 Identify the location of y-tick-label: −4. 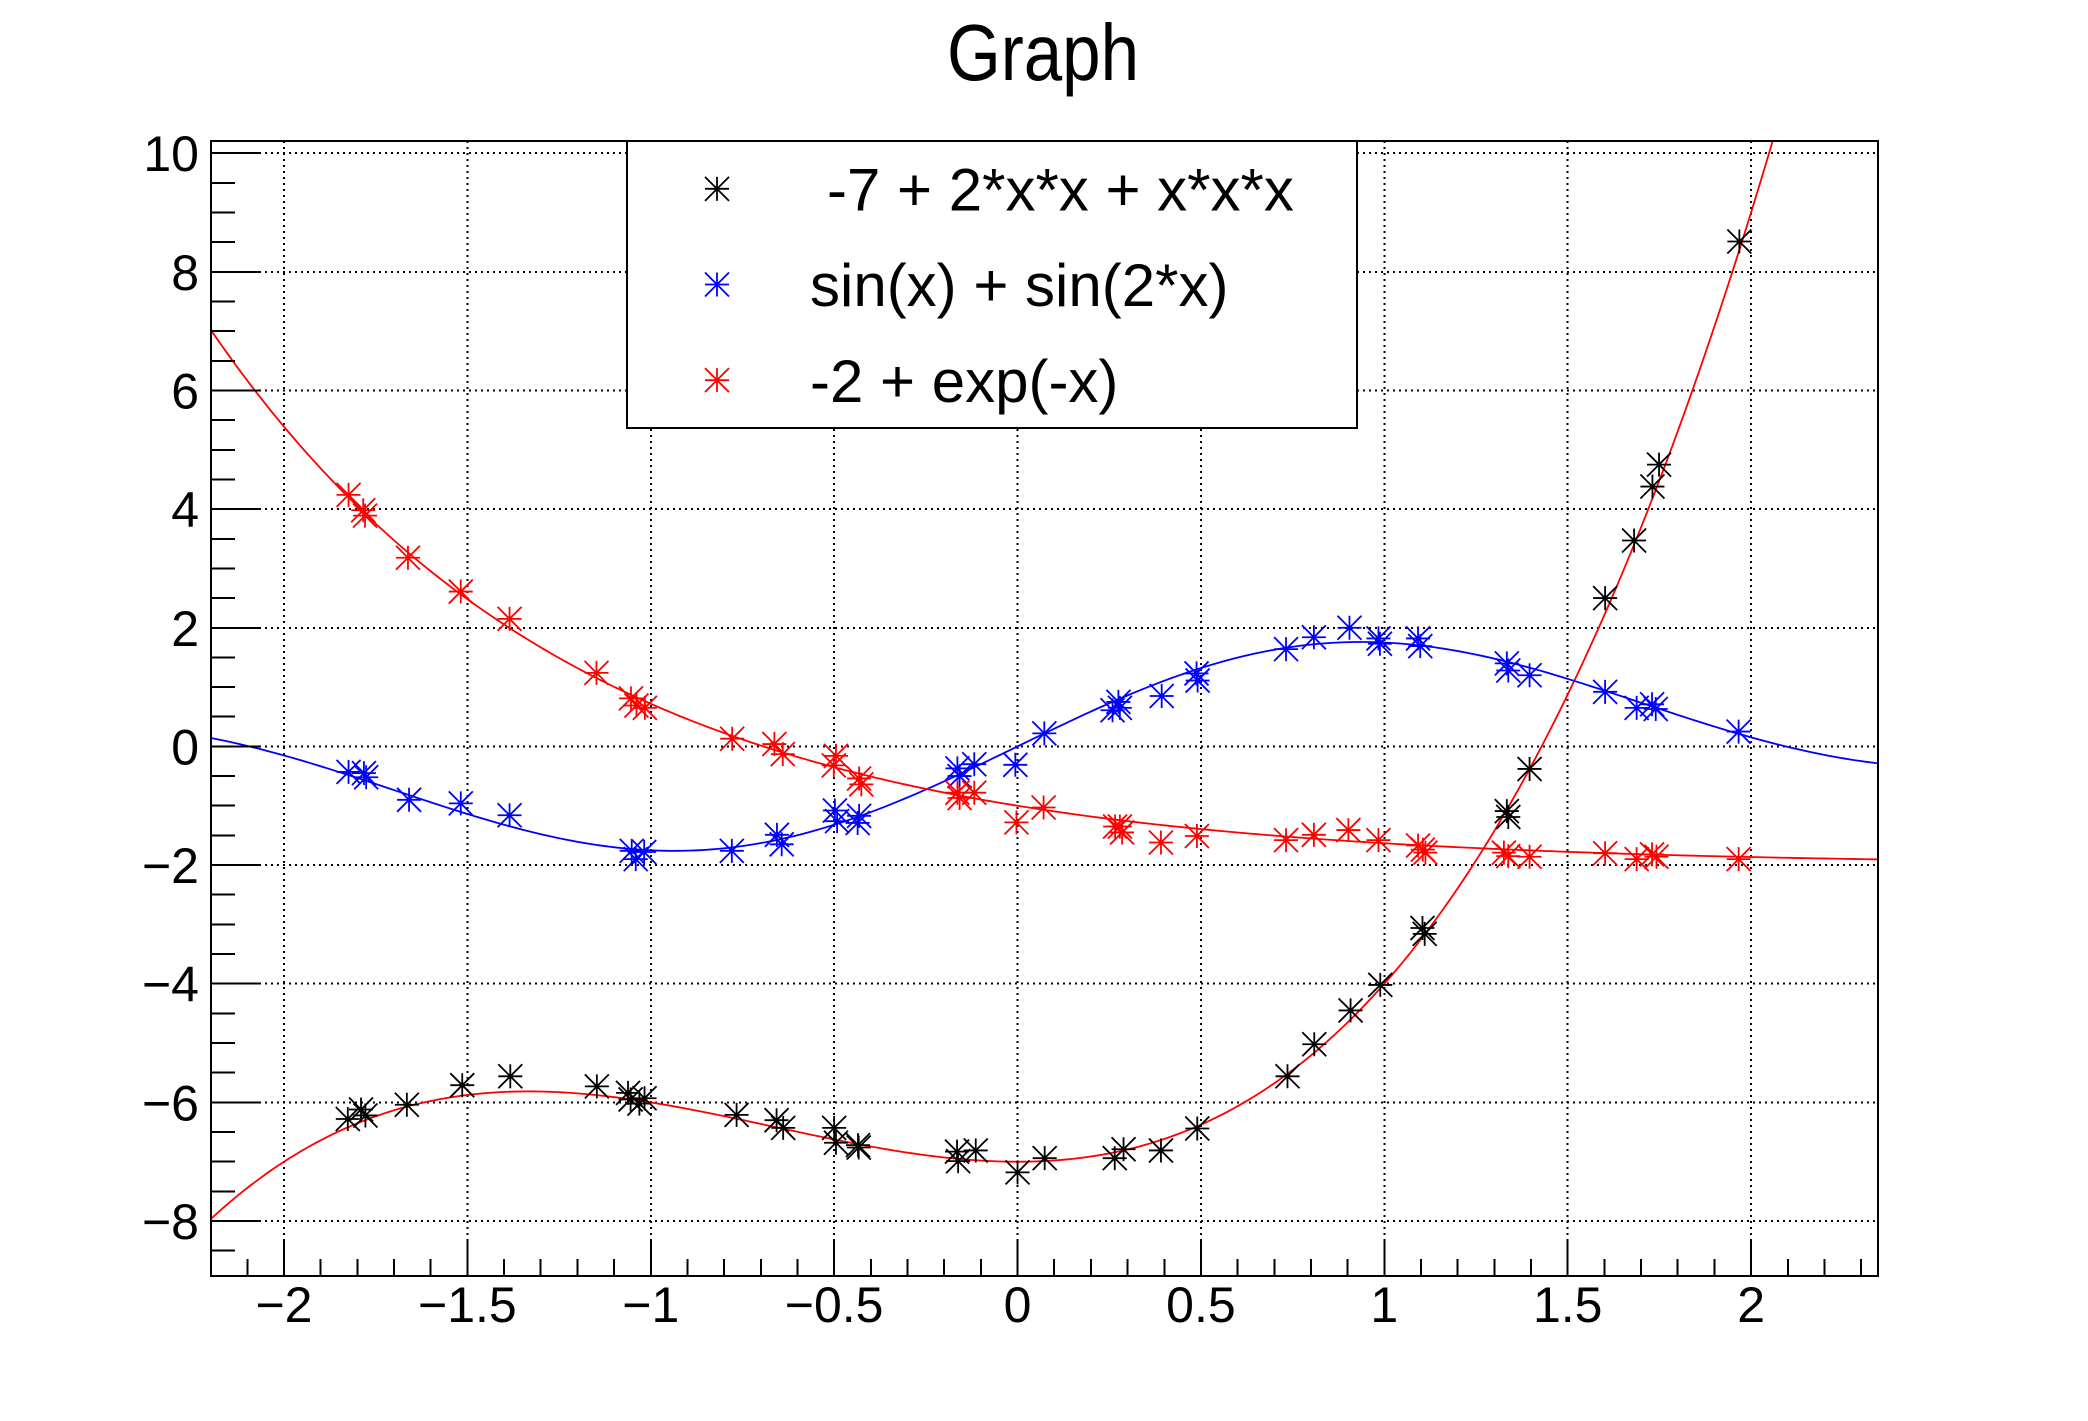
(170, 985).